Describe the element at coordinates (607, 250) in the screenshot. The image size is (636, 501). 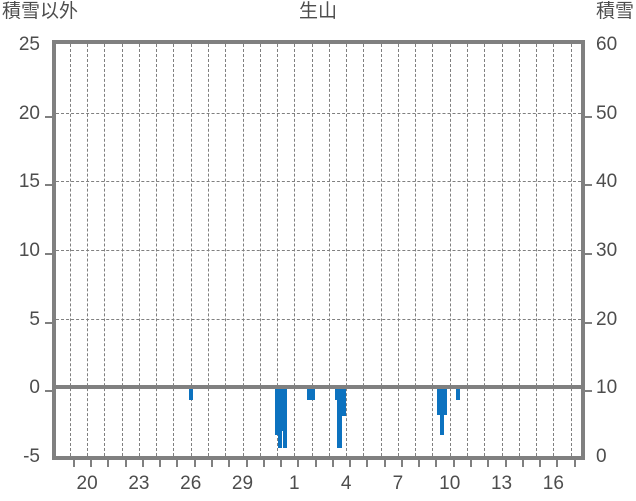
I see `right-axis-tick-label: 30` at that location.